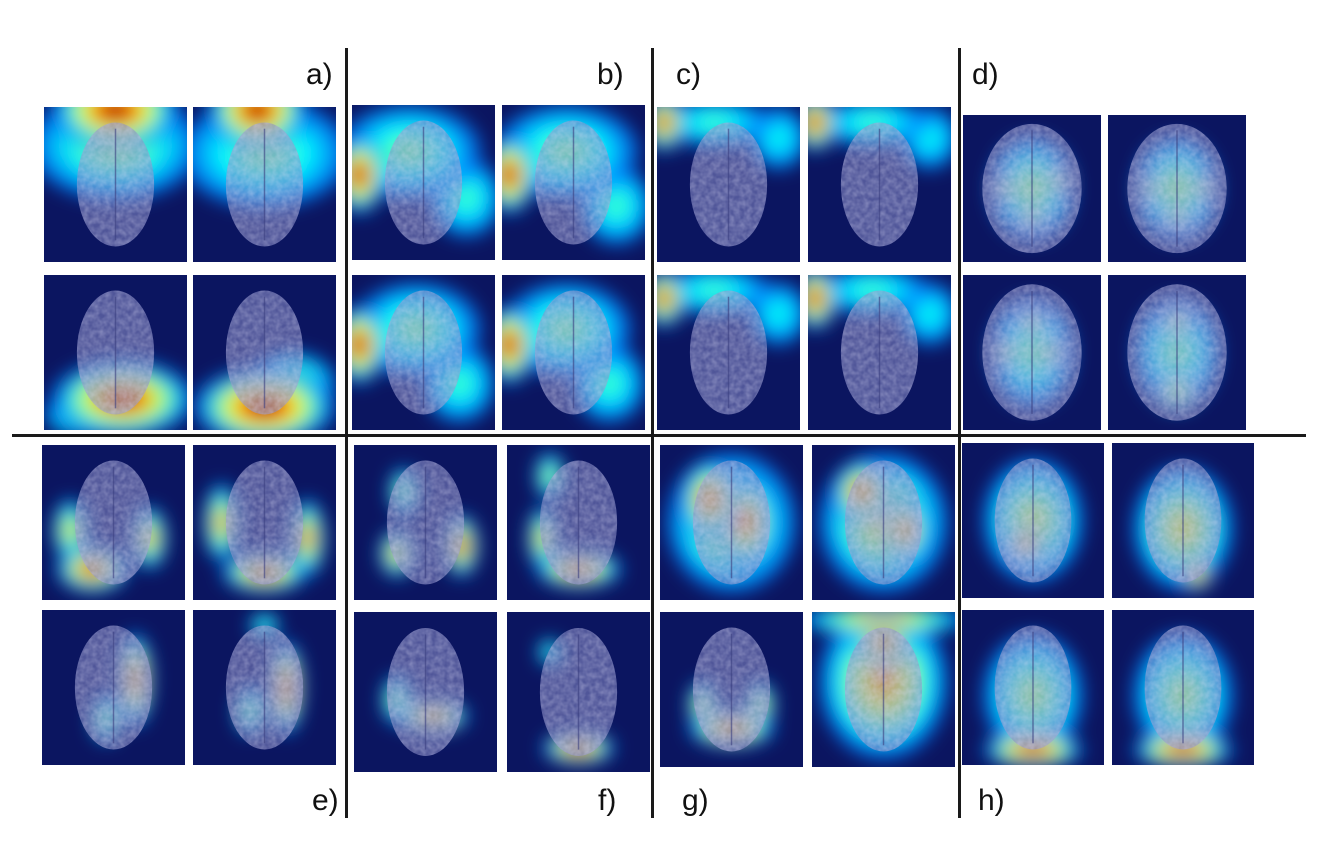 The width and height of the screenshot is (1322, 860). What do you see at coordinates (991, 800) in the screenshot?
I see `panel-label-h: h)` at bounding box center [991, 800].